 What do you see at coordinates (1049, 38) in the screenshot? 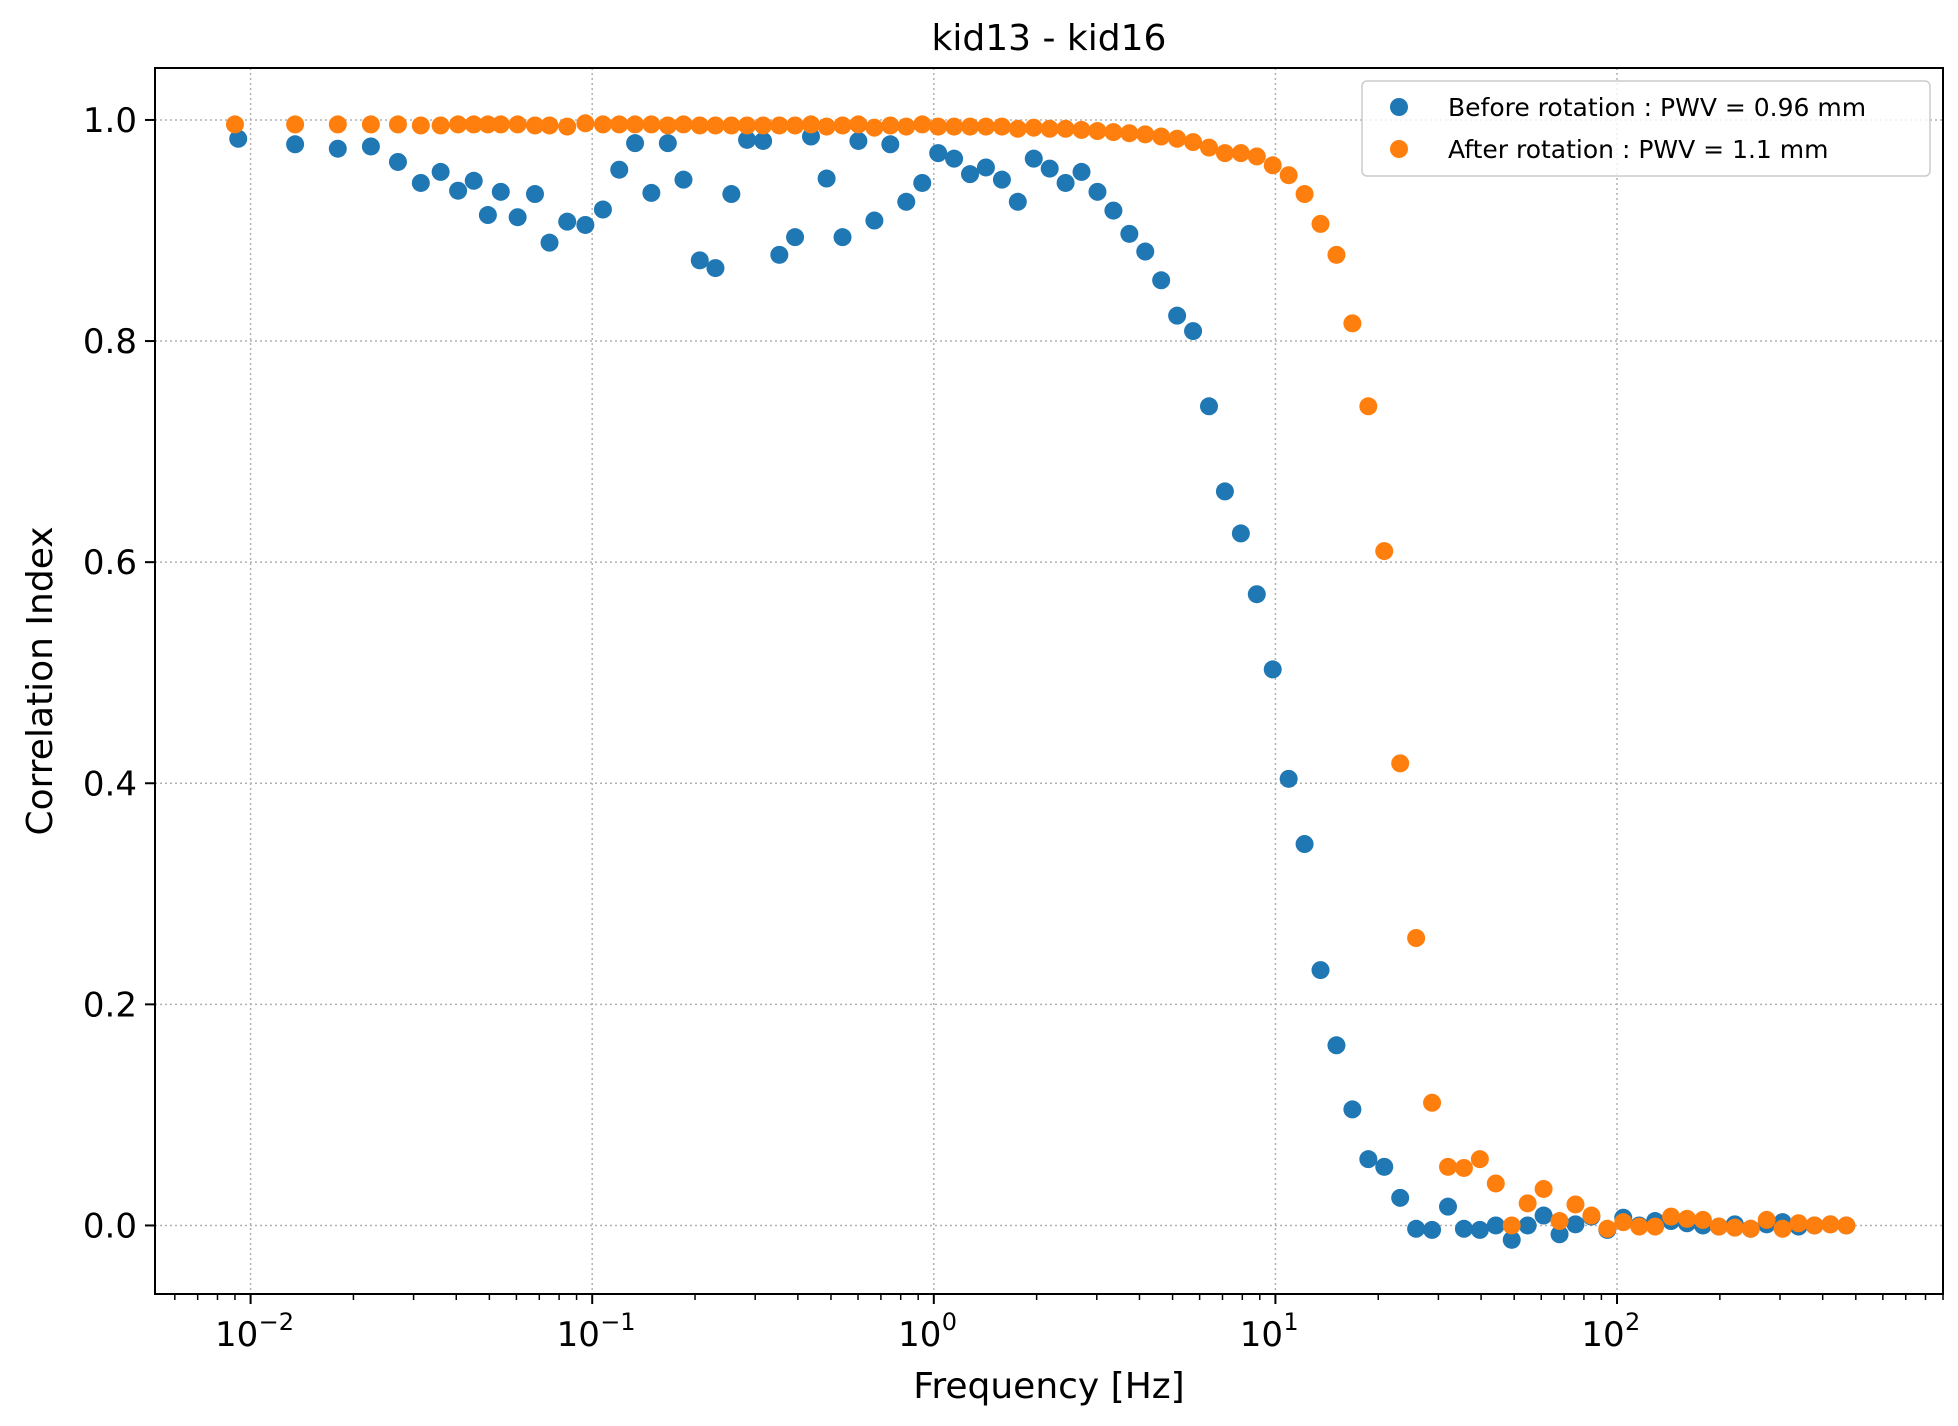
I see `chart-title: kid13 - kid16` at bounding box center [1049, 38].